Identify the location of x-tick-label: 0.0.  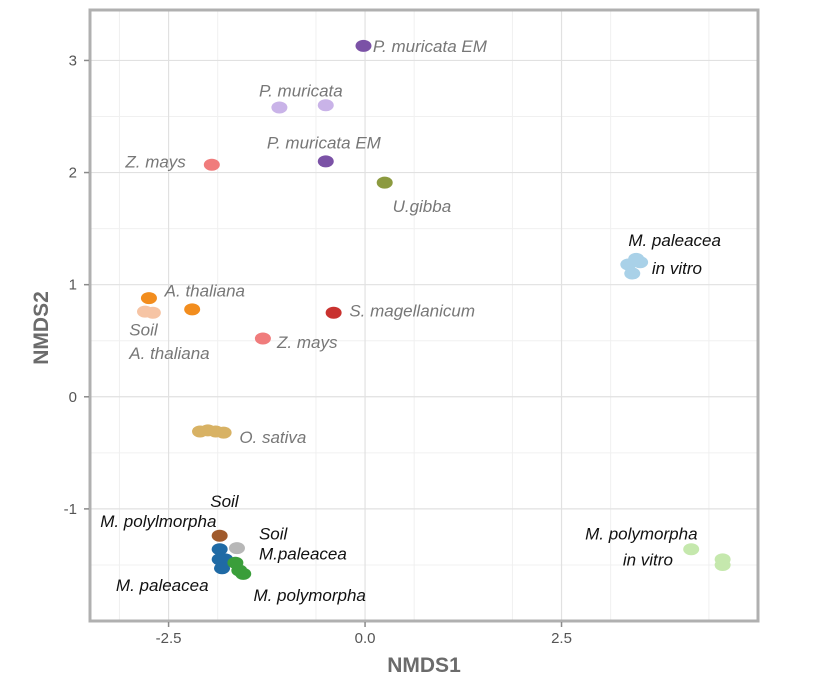
(365, 638).